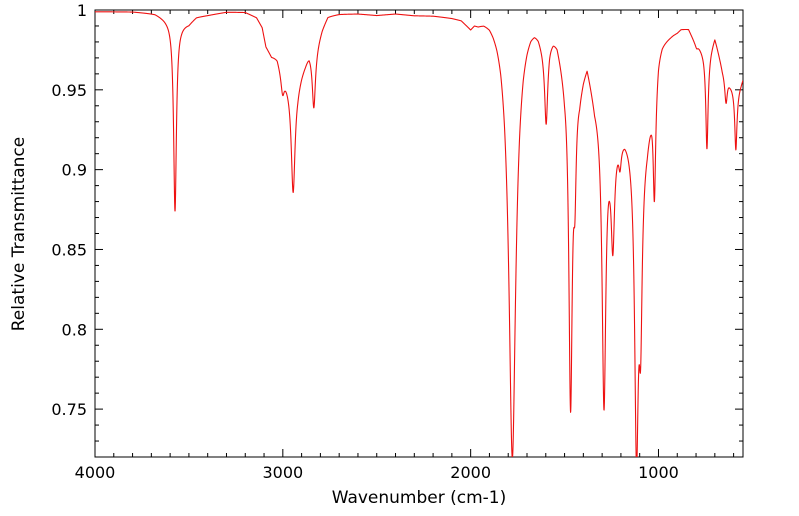  Describe the element at coordinates (69, 249) in the screenshot. I see `y-tick-label: 0.85` at that location.